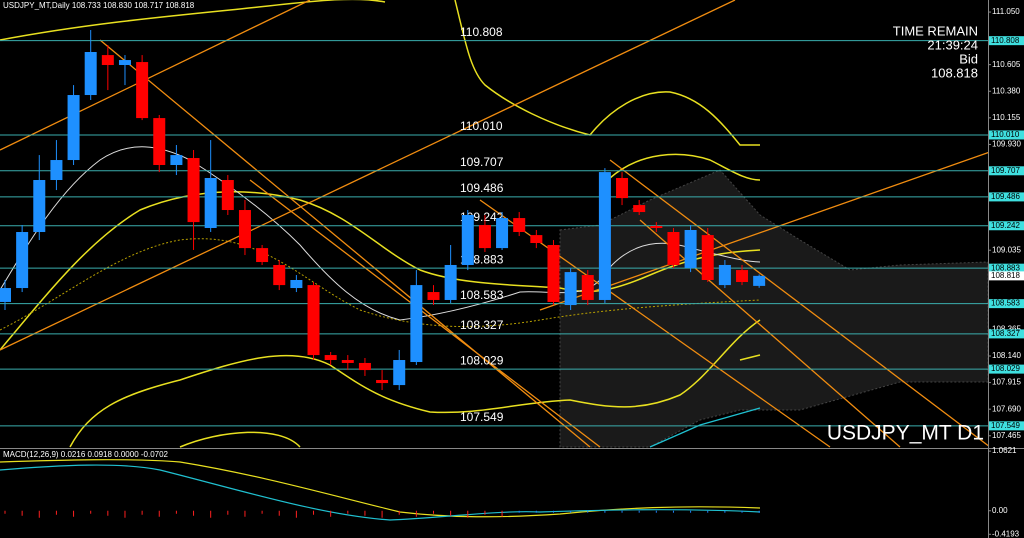 This screenshot has height=538, width=1024. What do you see at coordinates (482, 295) in the screenshot?
I see `level-label: 108.583` at bounding box center [482, 295].